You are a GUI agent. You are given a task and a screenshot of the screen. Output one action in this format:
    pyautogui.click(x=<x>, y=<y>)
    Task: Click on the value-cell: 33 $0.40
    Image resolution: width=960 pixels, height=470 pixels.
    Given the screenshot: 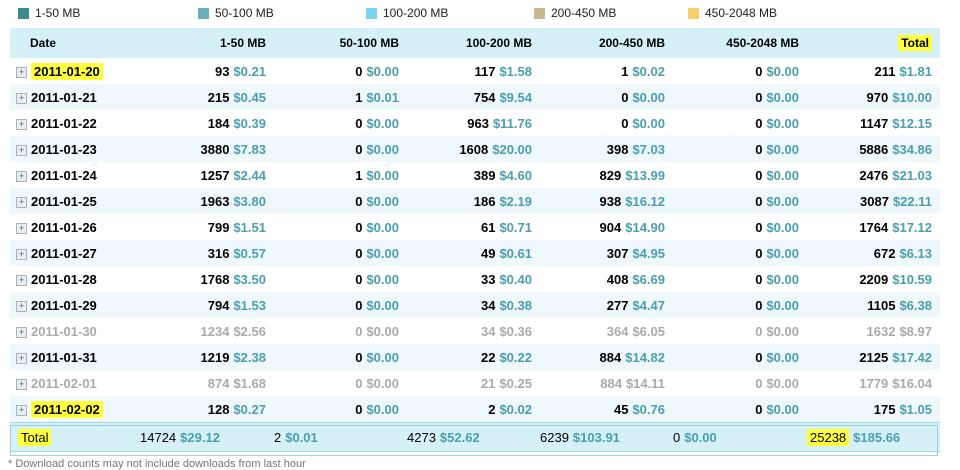 What is the action you would take?
    pyautogui.click(x=473, y=279)
    